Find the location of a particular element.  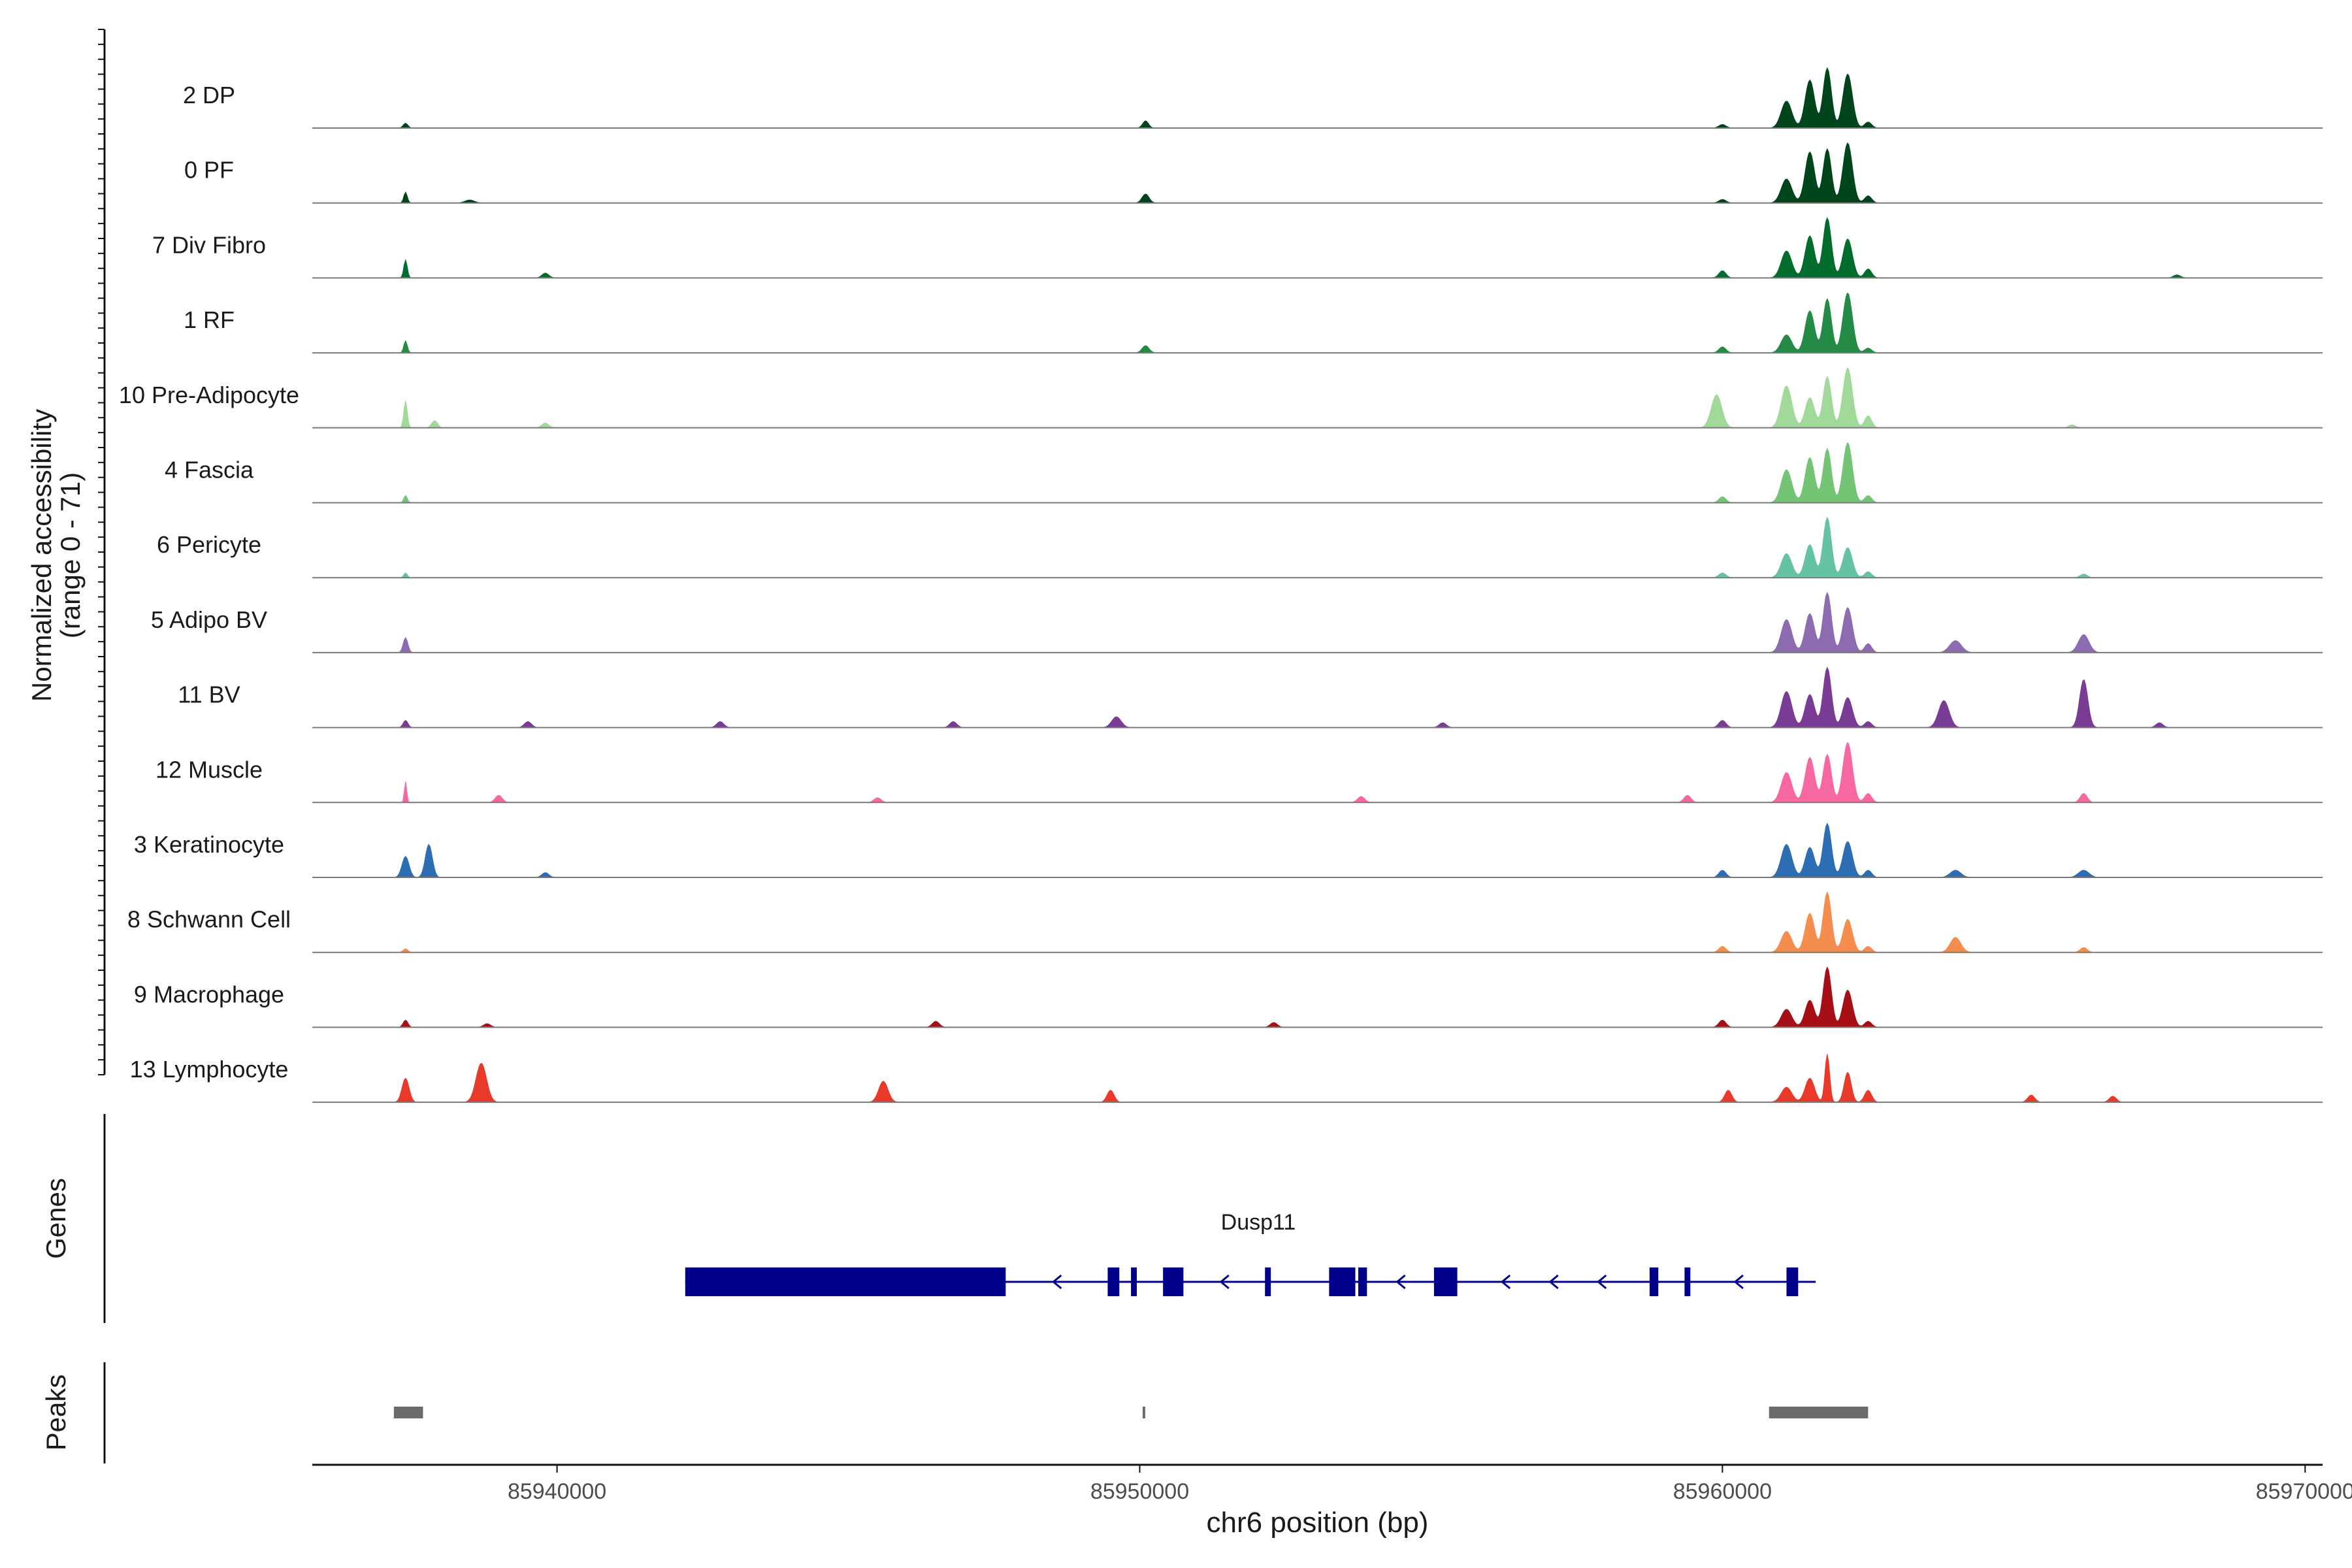

genes-track-label: Genes is located at coordinates (56, 1218).